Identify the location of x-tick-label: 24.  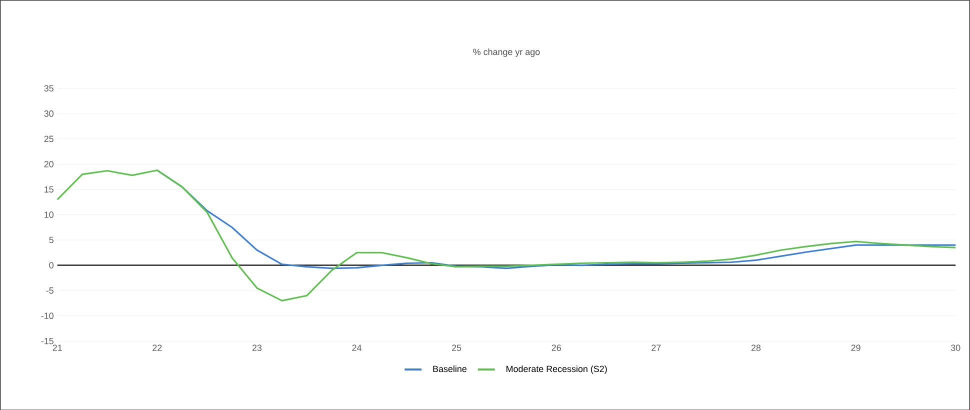
(357, 347).